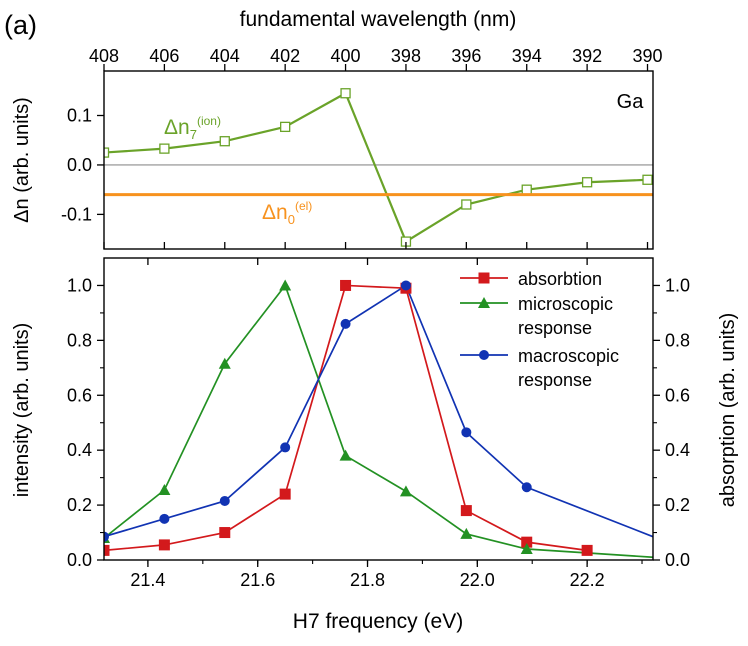  Describe the element at coordinates (631, 102) in the screenshot. I see `element-label: Ga` at that location.